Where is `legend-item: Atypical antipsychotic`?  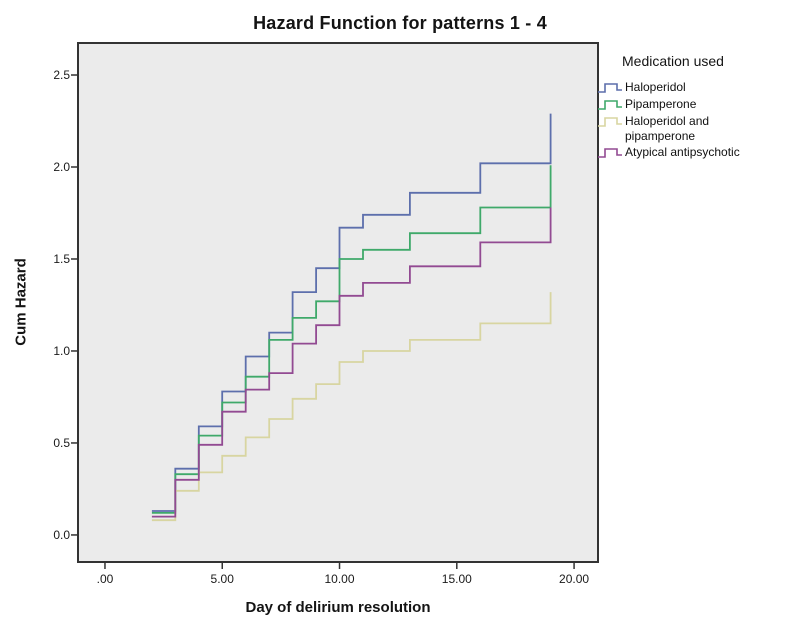 legend-item: Atypical antipsychotic is located at coordinates (681, 153).